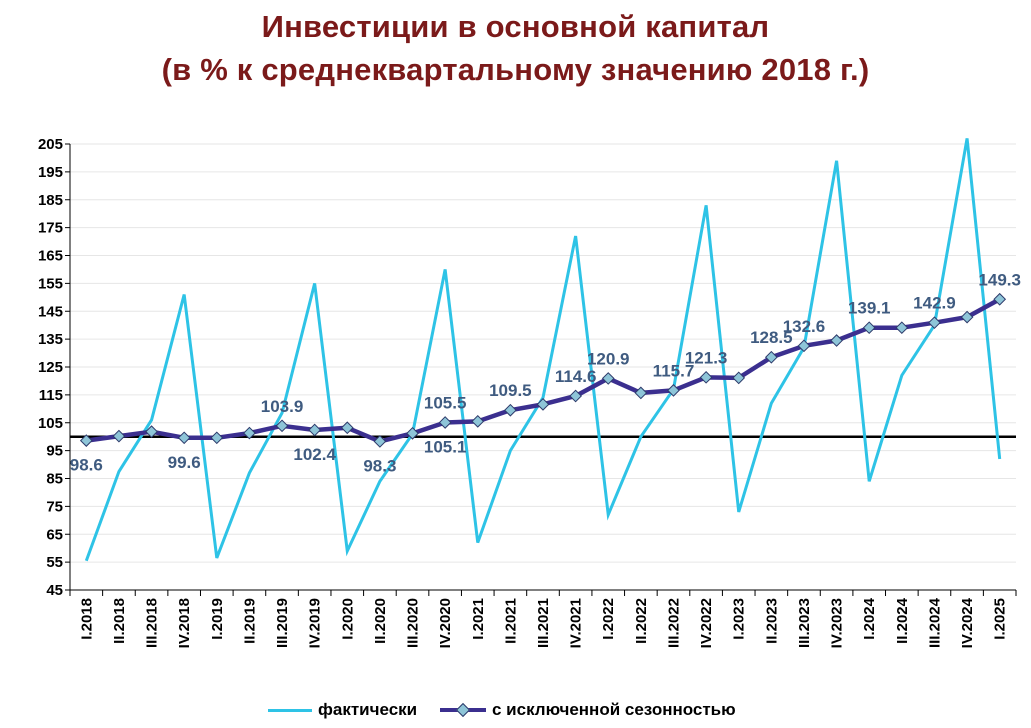 This screenshot has height=728, width=1031. I want to click on marker-seasonal-III.2022, so click(673, 390).